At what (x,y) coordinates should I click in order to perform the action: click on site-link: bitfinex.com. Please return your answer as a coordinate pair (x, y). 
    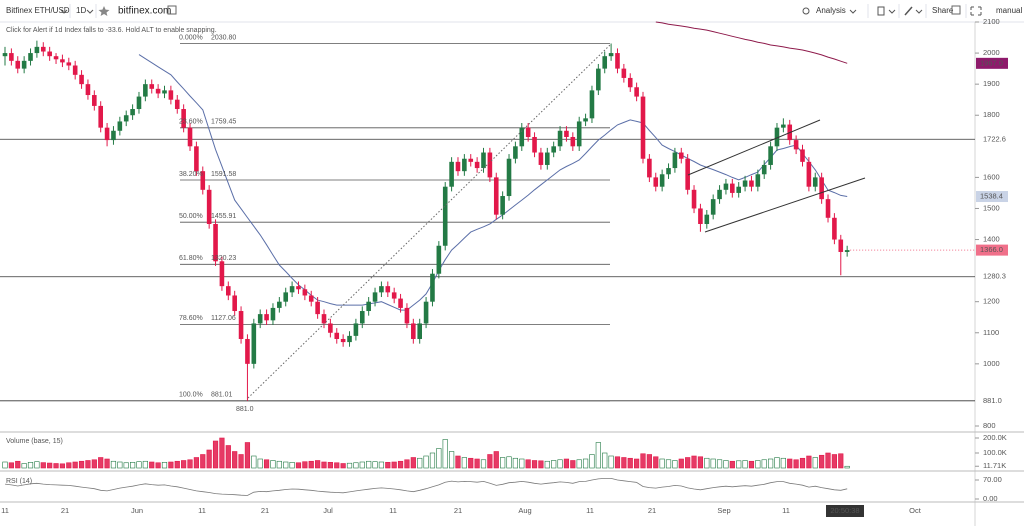
    Looking at the image, I should click on (144, 11).